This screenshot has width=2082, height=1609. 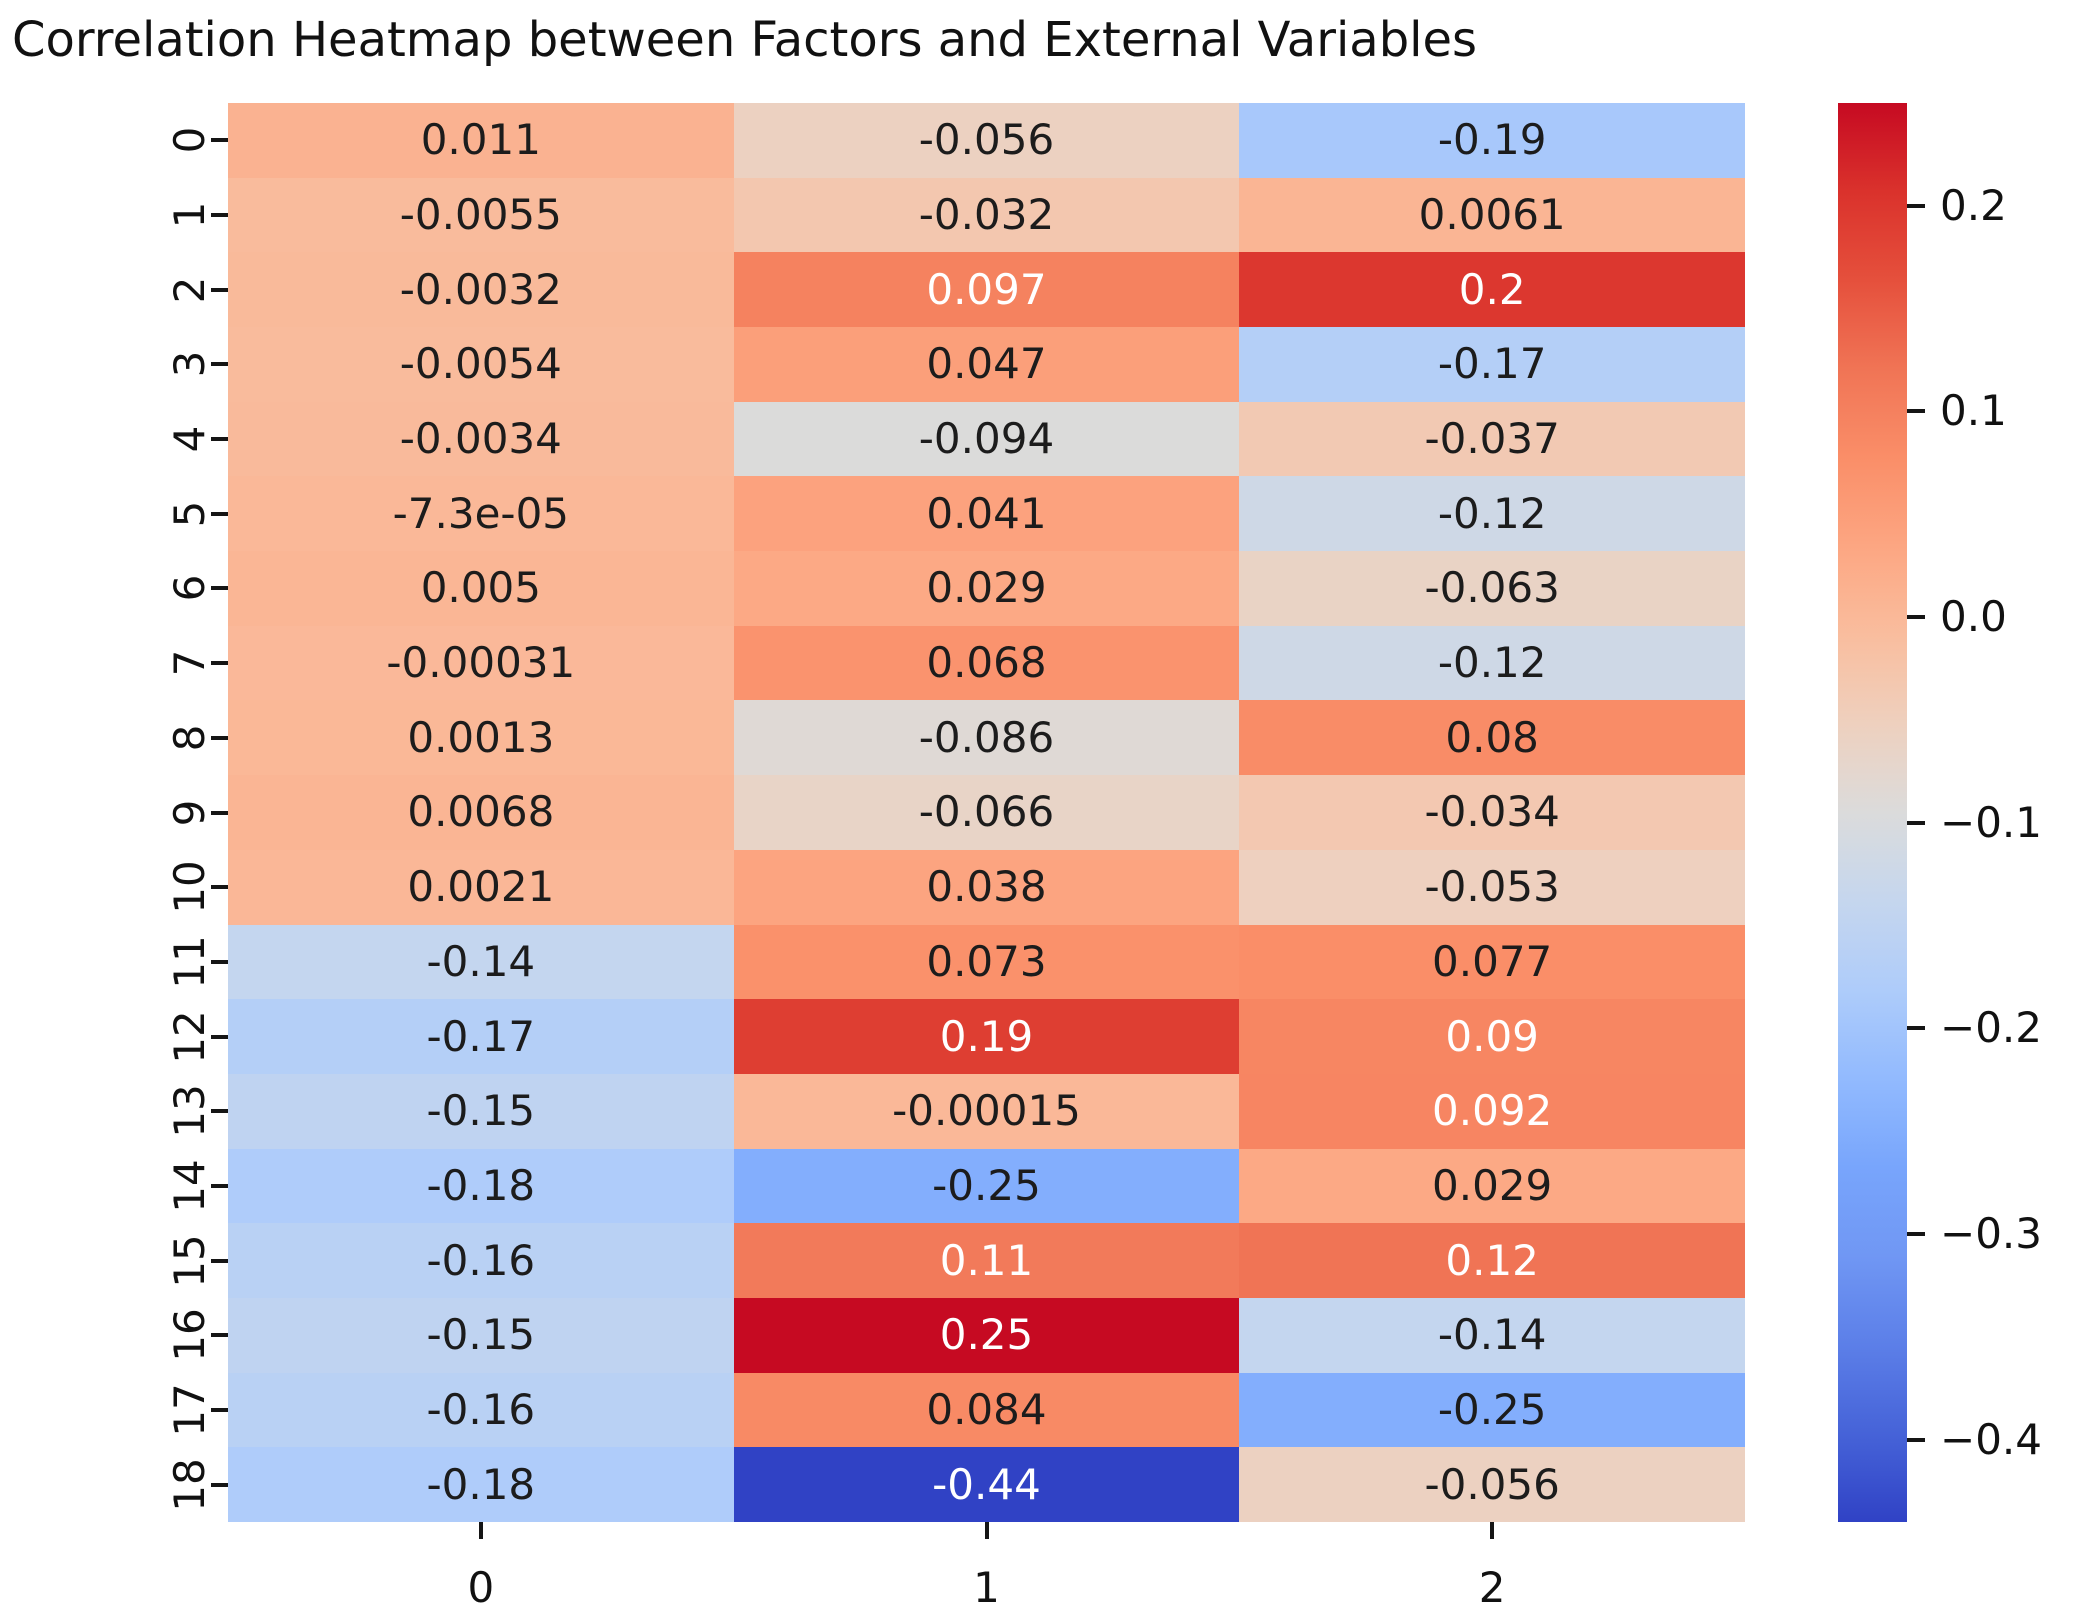 What do you see at coordinates (1492, 887) in the screenshot?
I see `heatmap-cell: -0.053` at bounding box center [1492, 887].